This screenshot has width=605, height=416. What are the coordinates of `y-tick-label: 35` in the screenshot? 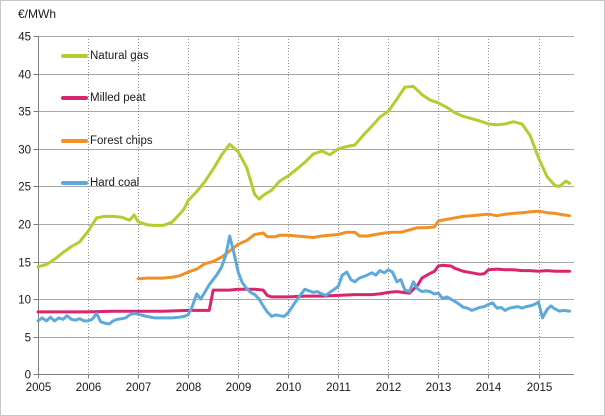 It's located at (24, 113).